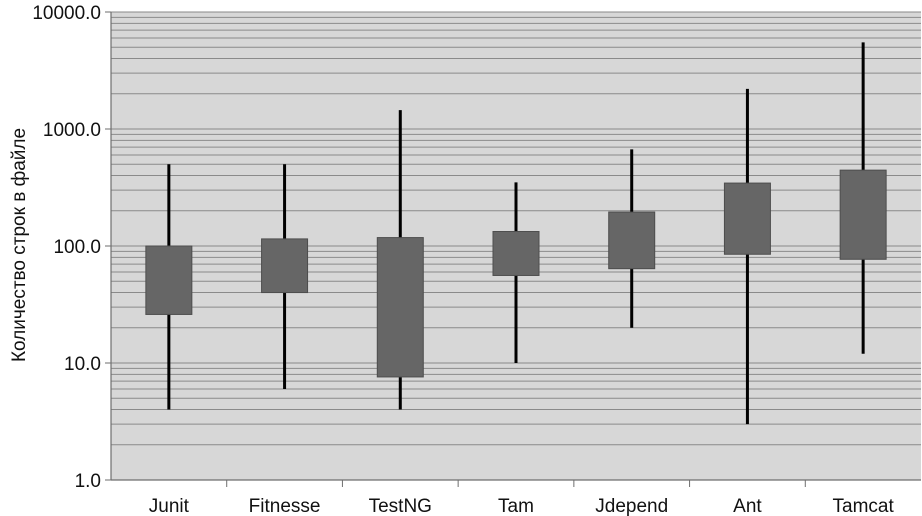 Image resolution: width=922 pixels, height=516 pixels. Describe the element at coordinates (72, 130) in the screenshot. I see `y-tick-label: 1000.0` at that location.